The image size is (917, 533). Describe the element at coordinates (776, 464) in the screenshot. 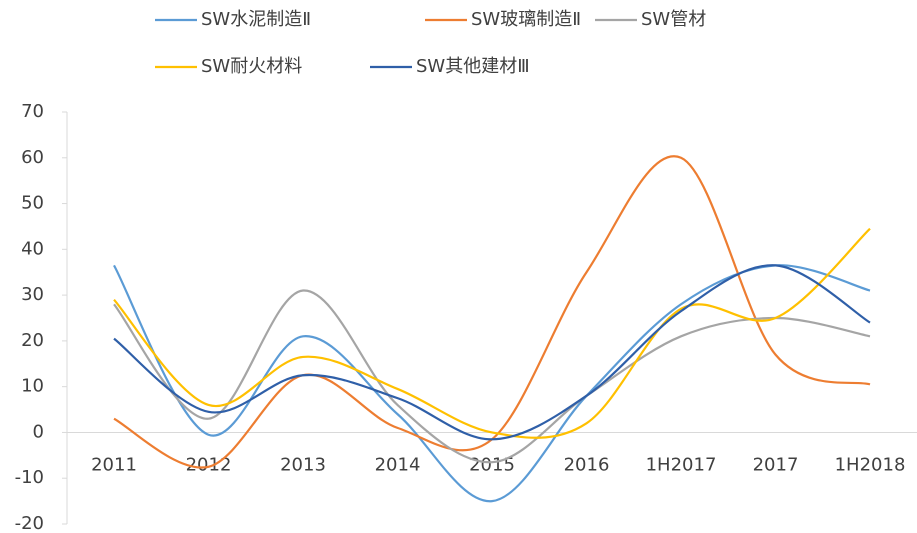

I see `x-tick-label: 2017` at that location.